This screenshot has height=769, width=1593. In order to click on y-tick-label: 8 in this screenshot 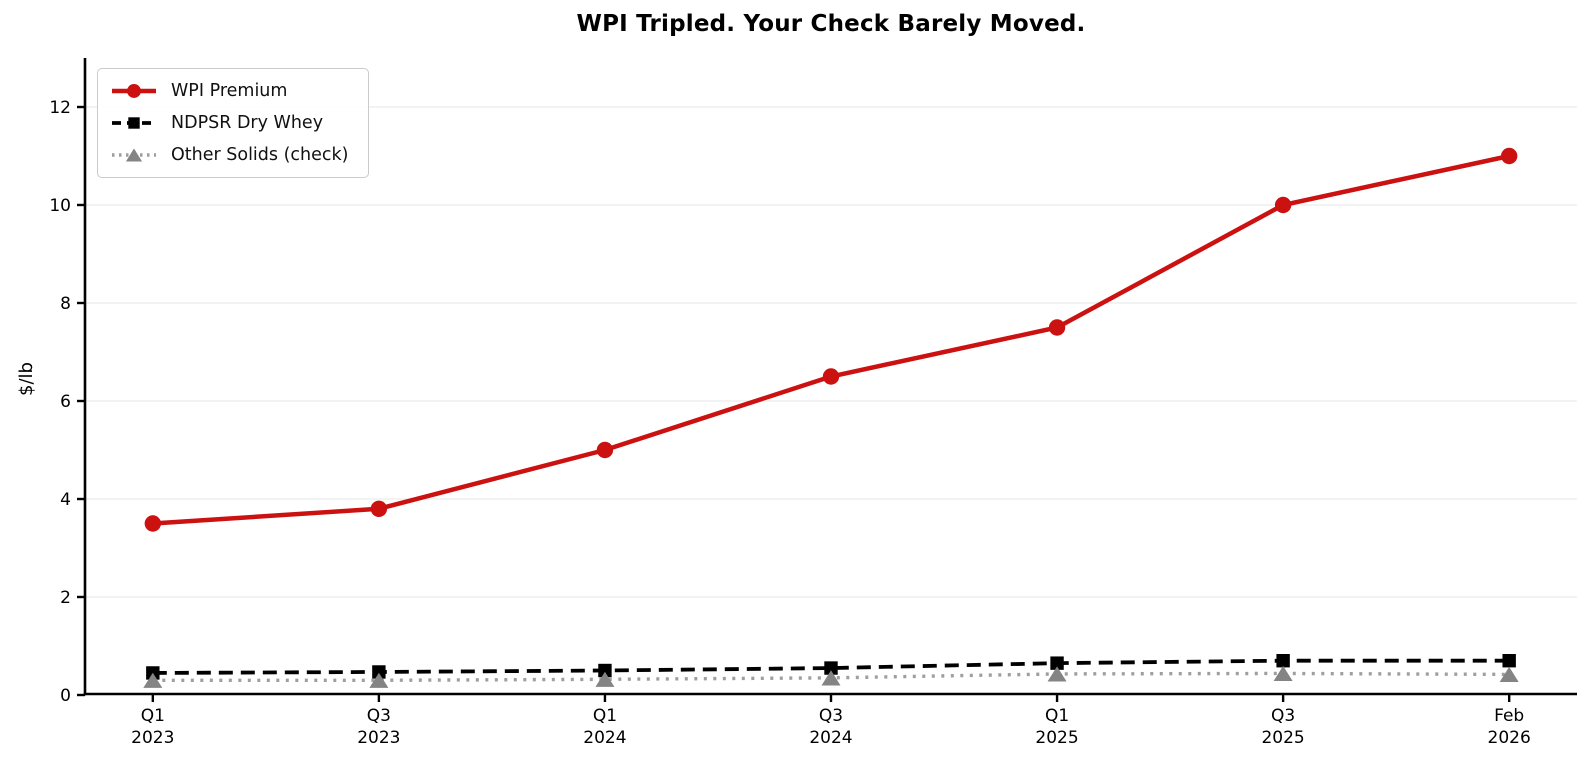, I will do `click(65, 304)`.